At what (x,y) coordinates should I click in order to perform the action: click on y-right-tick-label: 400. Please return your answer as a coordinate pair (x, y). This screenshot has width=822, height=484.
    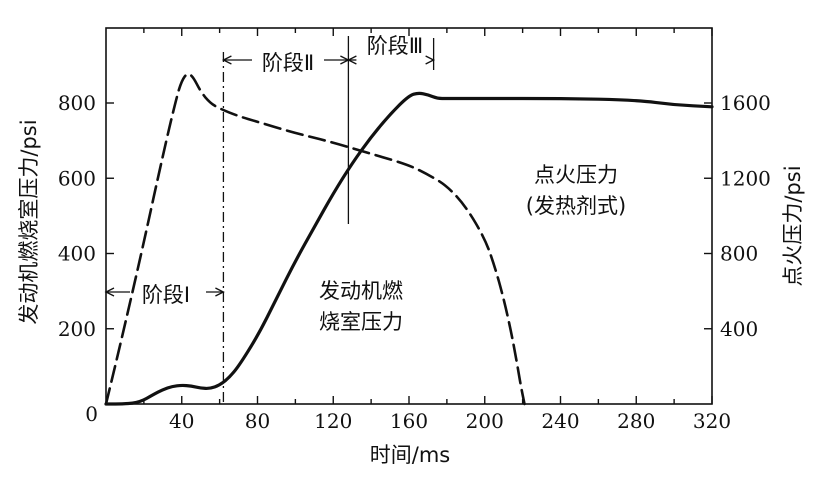
    Looking at the image, I should click on (739, 329).